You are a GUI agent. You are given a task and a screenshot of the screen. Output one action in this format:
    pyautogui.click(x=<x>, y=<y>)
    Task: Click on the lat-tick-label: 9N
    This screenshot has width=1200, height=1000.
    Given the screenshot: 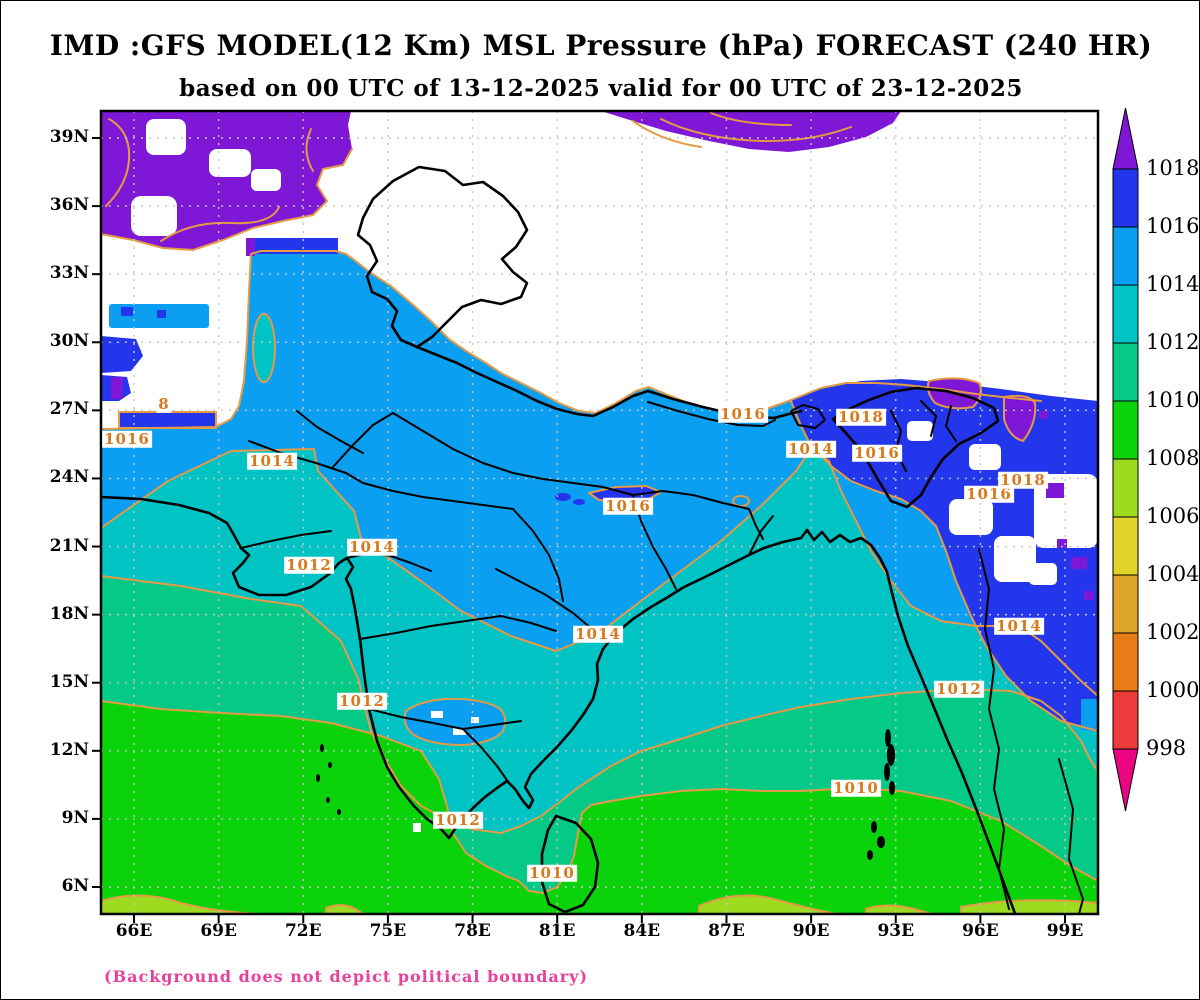 What is the action you would take?
    pyautogui.click(x=75, y=817)
    